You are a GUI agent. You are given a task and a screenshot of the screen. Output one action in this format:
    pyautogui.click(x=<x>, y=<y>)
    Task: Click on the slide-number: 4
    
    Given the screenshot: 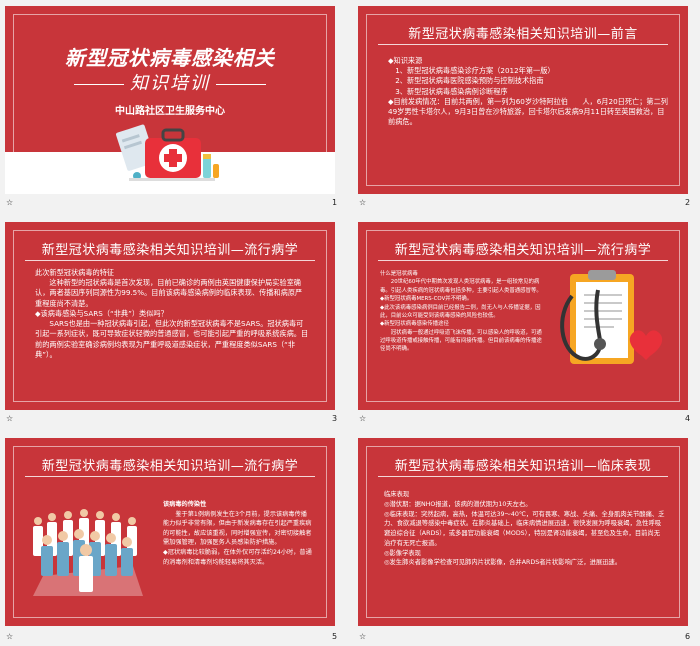 What is the action you would take?
    pyautogui.click(x=688, y=418)
    